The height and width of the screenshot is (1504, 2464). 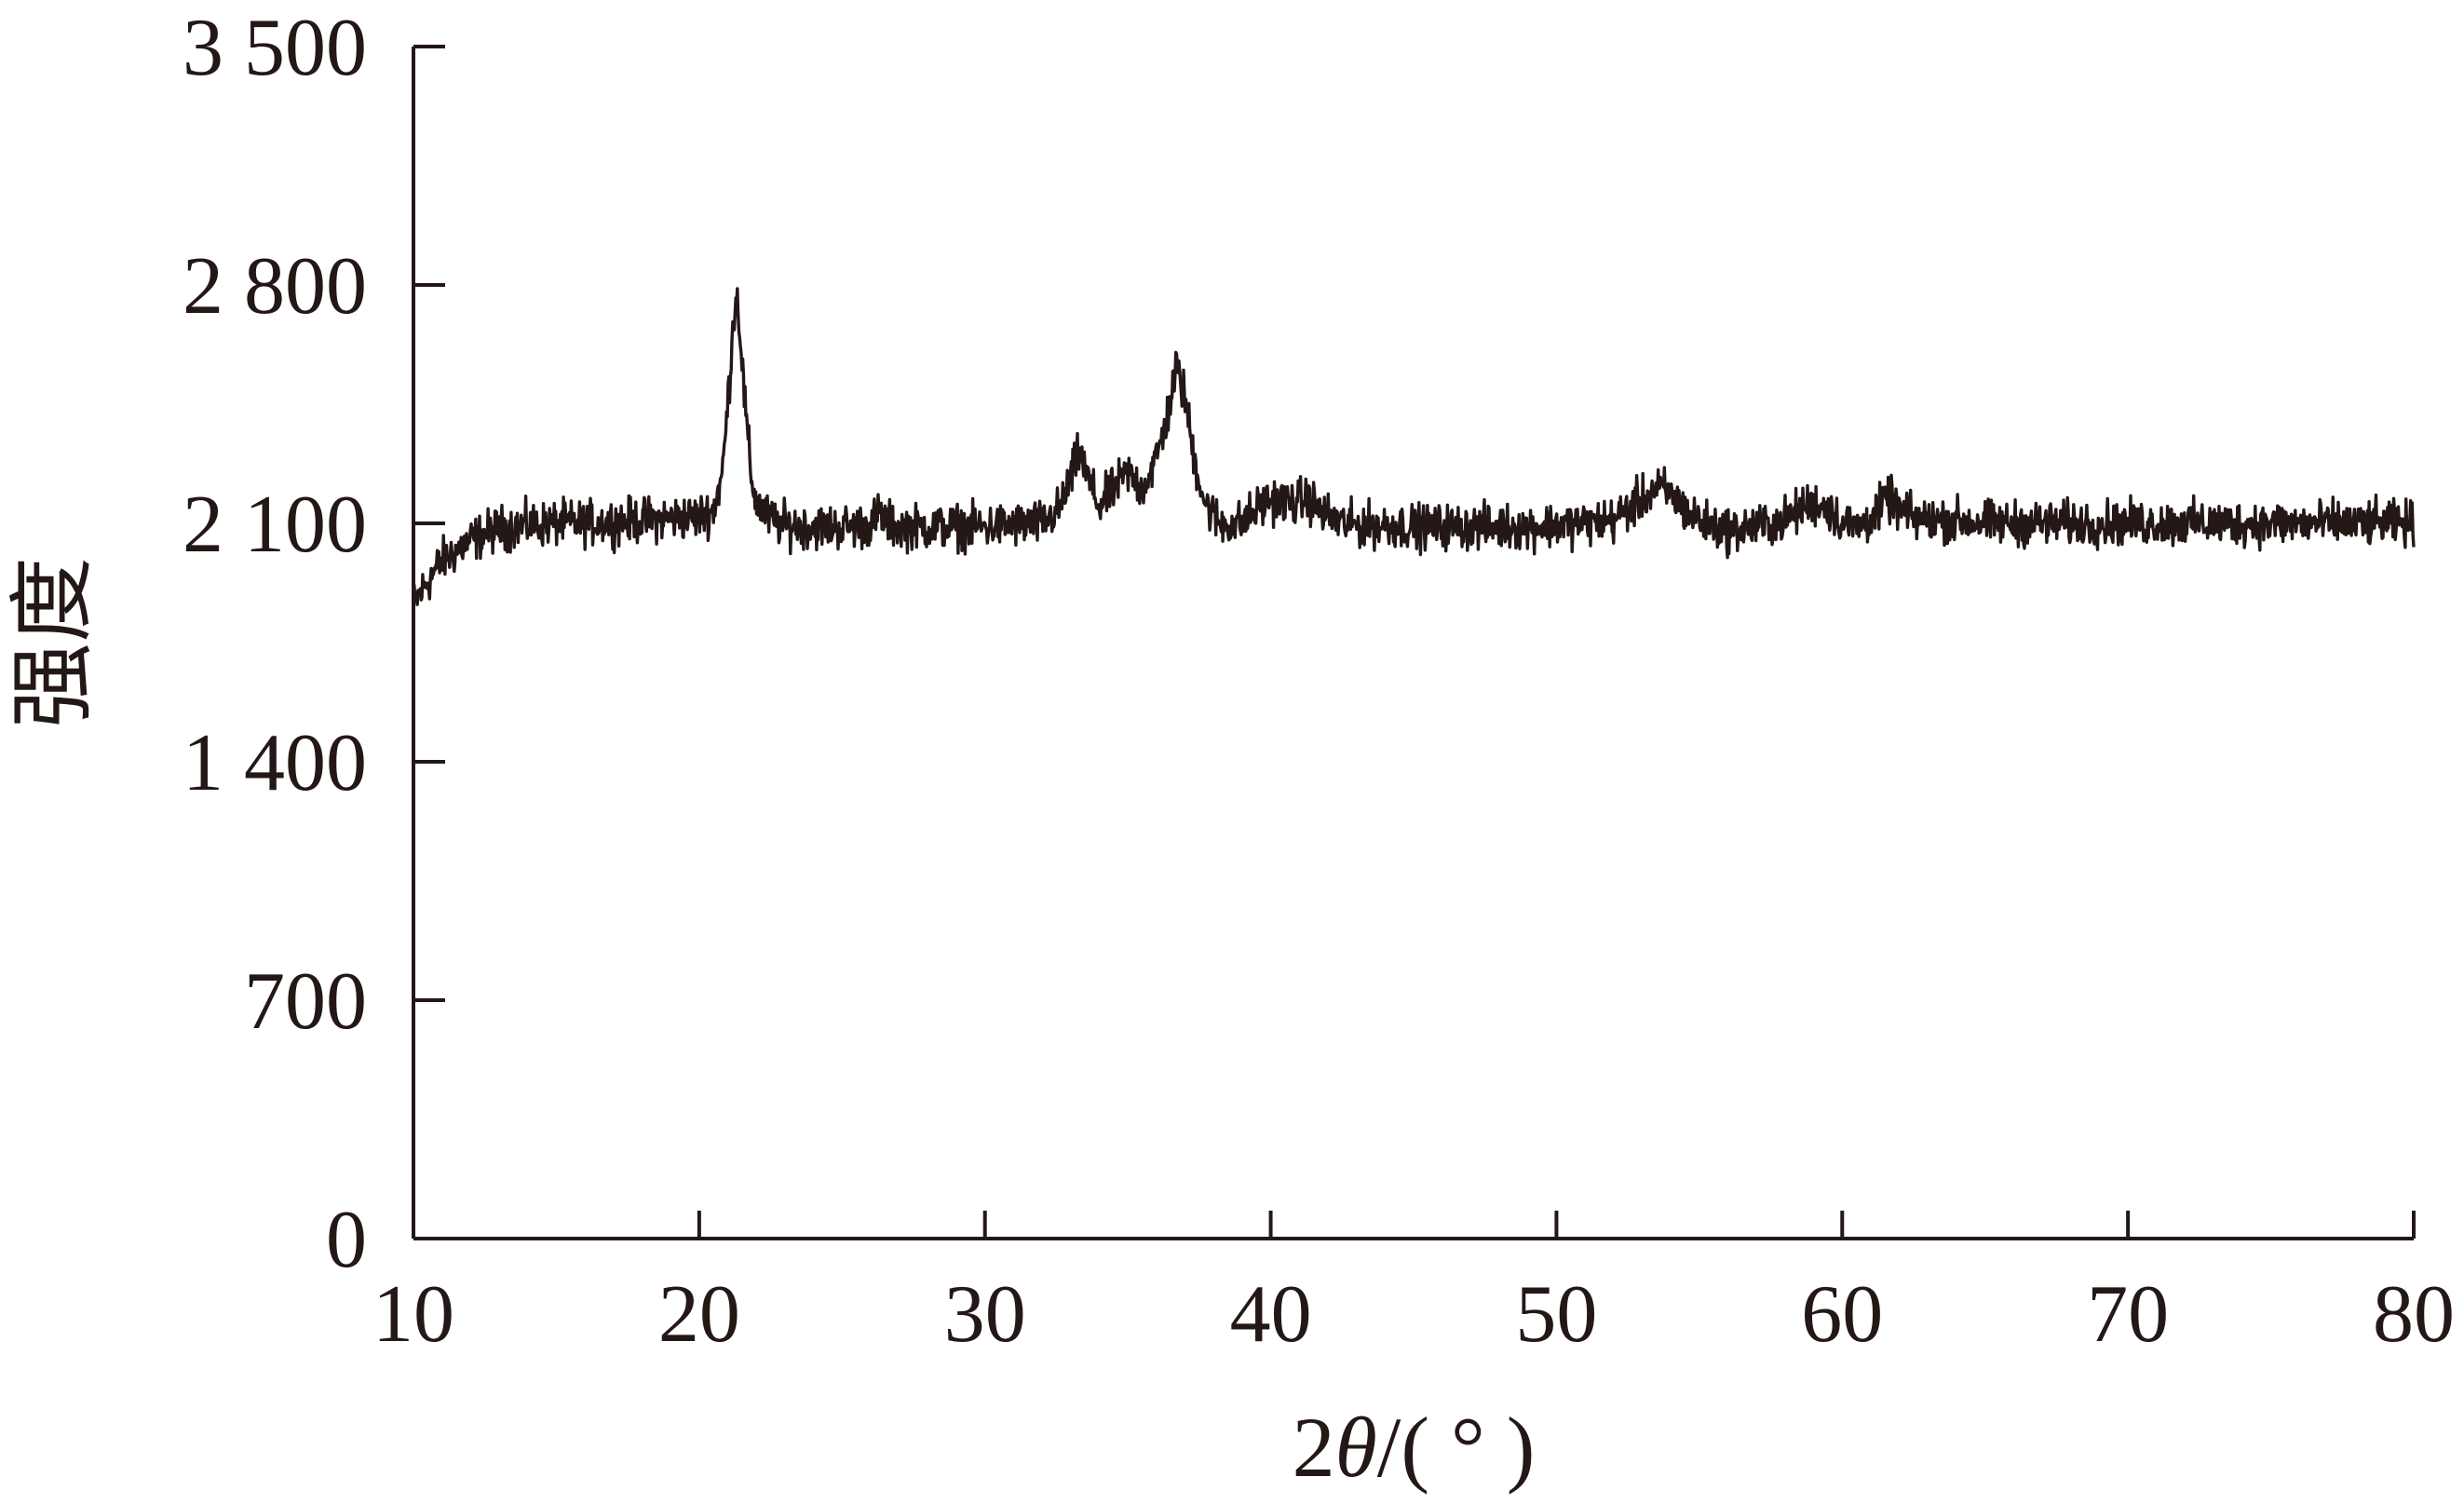 What do you see at coordinates (54, 642) in the screenshot?
I see `y-axis-title: 强度` at bounding box center [54, 642].